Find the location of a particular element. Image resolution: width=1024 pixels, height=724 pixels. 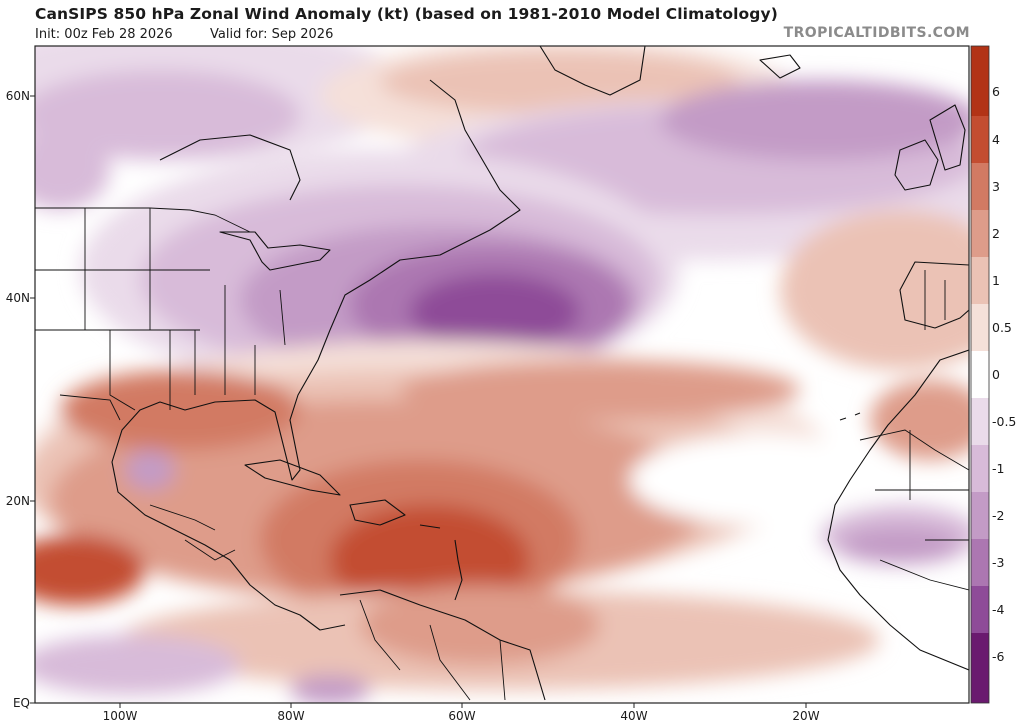

colorbar-label: 0 is located at coordinates (996, 374).